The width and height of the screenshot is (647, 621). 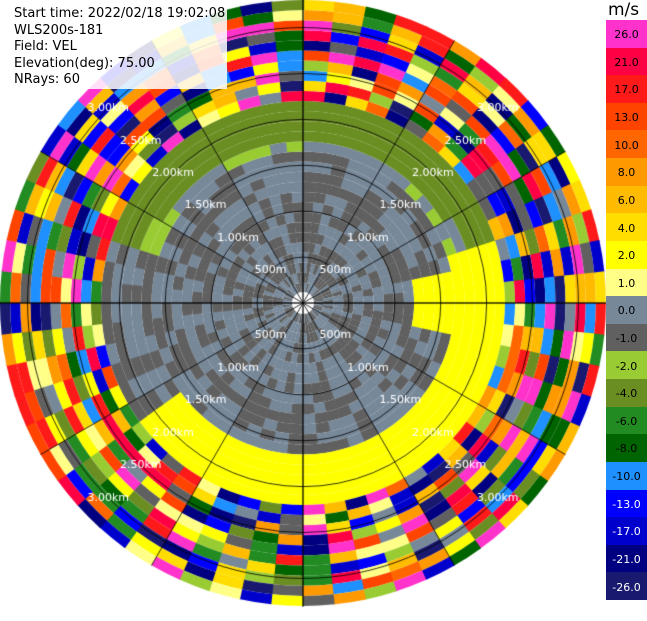 I want to click on colorbar-tick-label: 26.0, so click(x=626, y=35).